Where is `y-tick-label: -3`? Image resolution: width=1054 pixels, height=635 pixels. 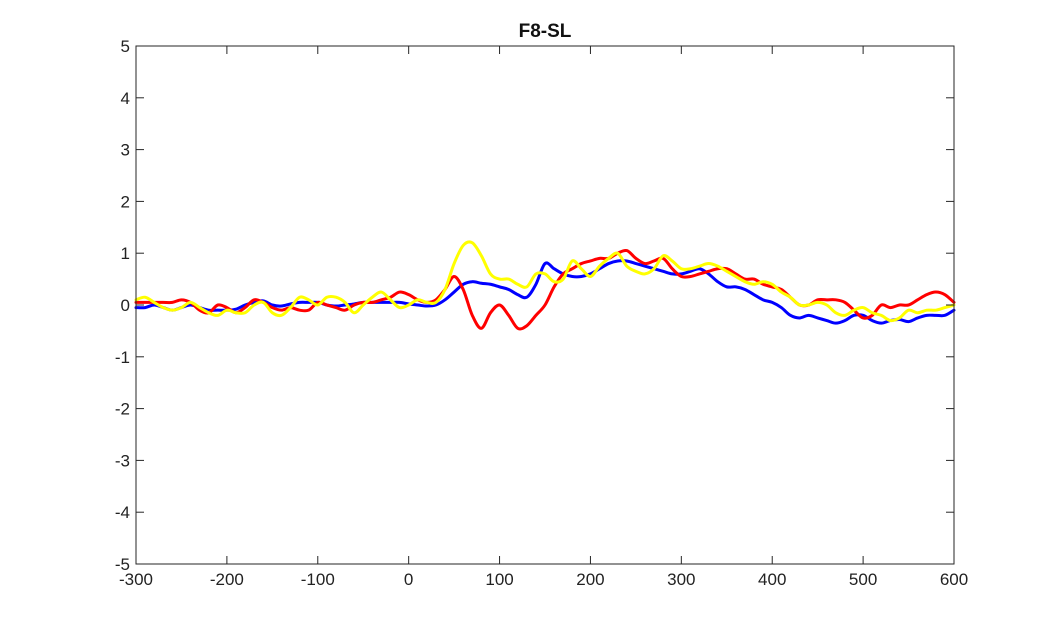 y-tick-label: -3 is located at coordinates (122, 460).